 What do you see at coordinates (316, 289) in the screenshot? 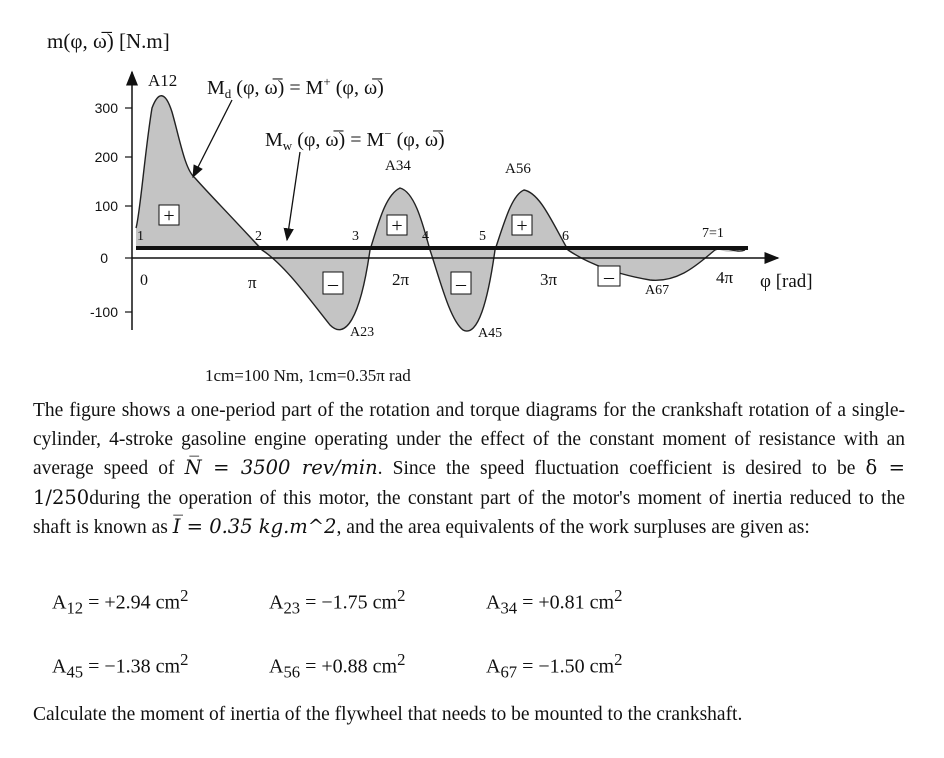
I see `area-a23-fill` at bounding box center [316, 289].